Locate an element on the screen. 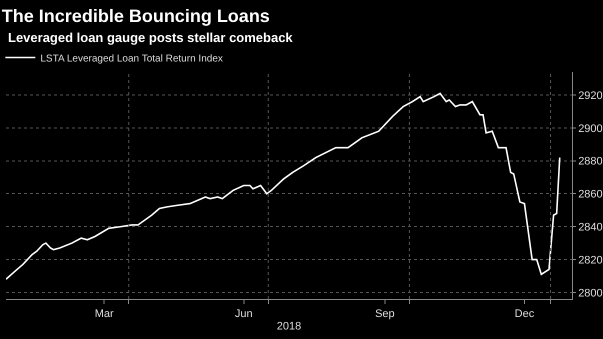 The height and width of the screenshot is (339, 603). y-tick-label: 2900 is located at coordinates (590, 128).